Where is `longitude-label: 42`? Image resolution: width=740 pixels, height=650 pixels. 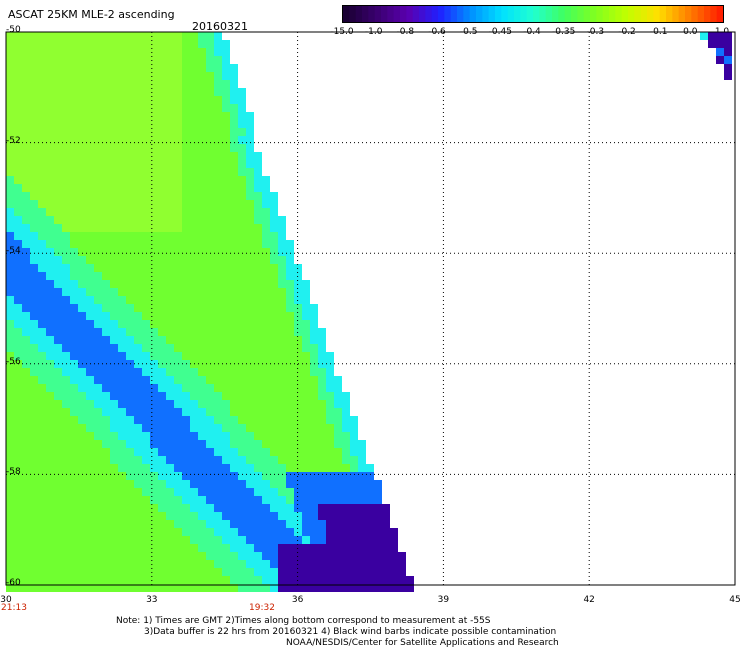 longitude-label: 42 is located at coordinates (589, 600).